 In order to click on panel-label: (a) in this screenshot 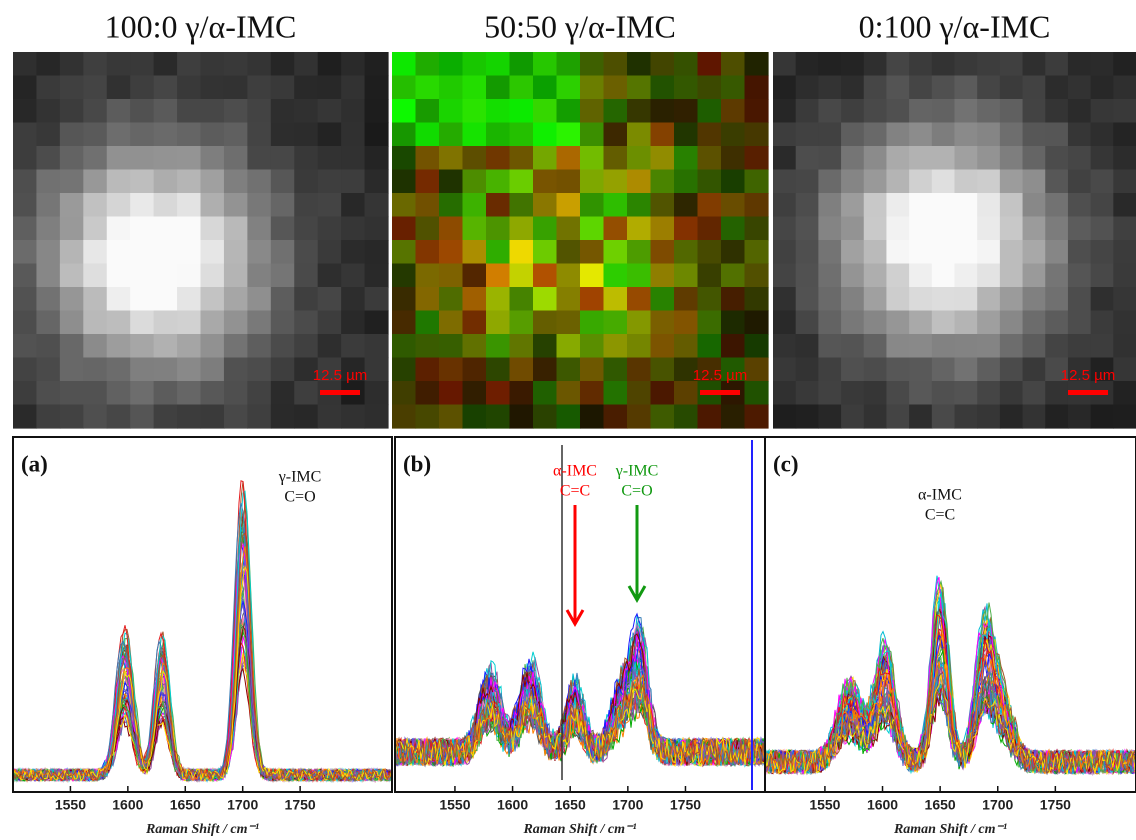, I will do `click(34, 463)`.